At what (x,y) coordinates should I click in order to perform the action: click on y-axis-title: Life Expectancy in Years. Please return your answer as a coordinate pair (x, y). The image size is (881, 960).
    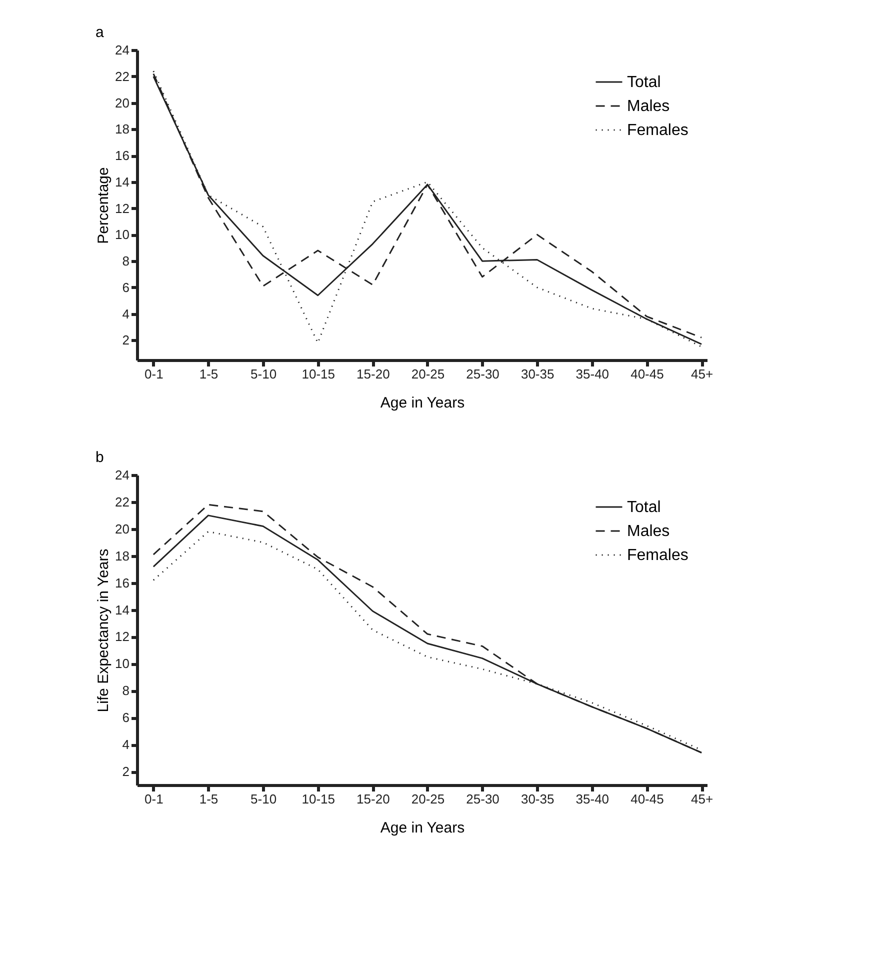
    Looking at the image, I should click on (103, 630).